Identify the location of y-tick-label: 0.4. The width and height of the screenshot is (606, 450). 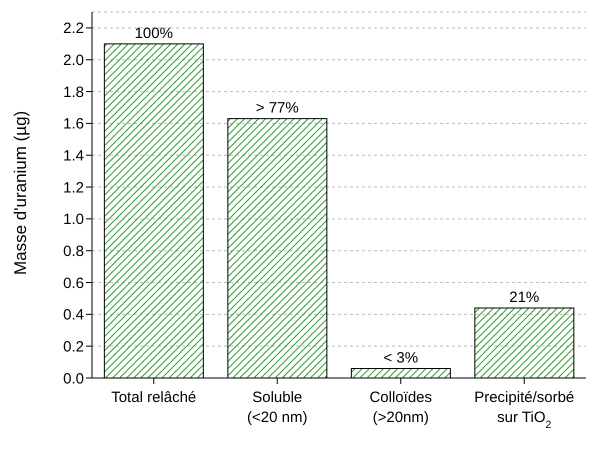
(73, 315).